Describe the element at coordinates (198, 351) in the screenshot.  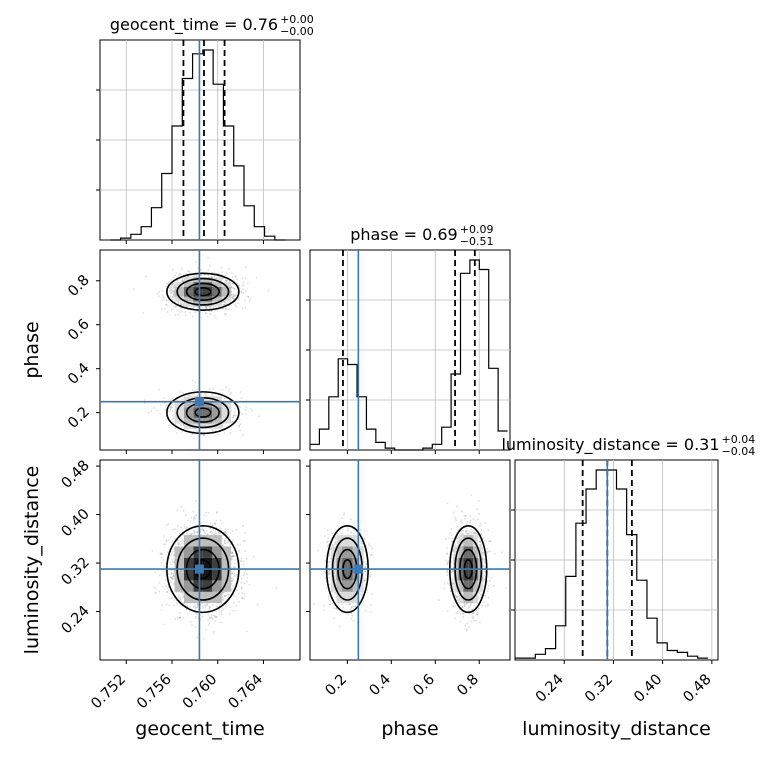
I see `pair-panel-geocent_time-phase` at that location.